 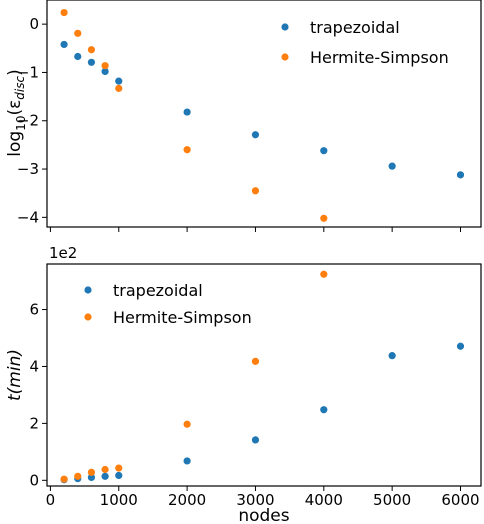 I want to click on x-tick-label: 5000, so click(x=392, y=500).